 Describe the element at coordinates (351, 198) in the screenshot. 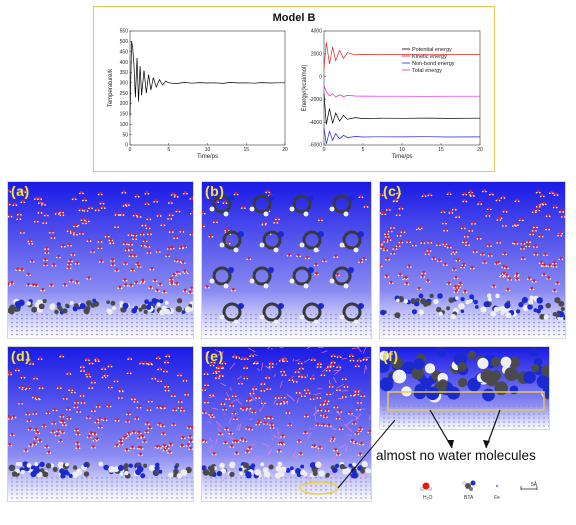

I see `bta-nitrogen` at that location.